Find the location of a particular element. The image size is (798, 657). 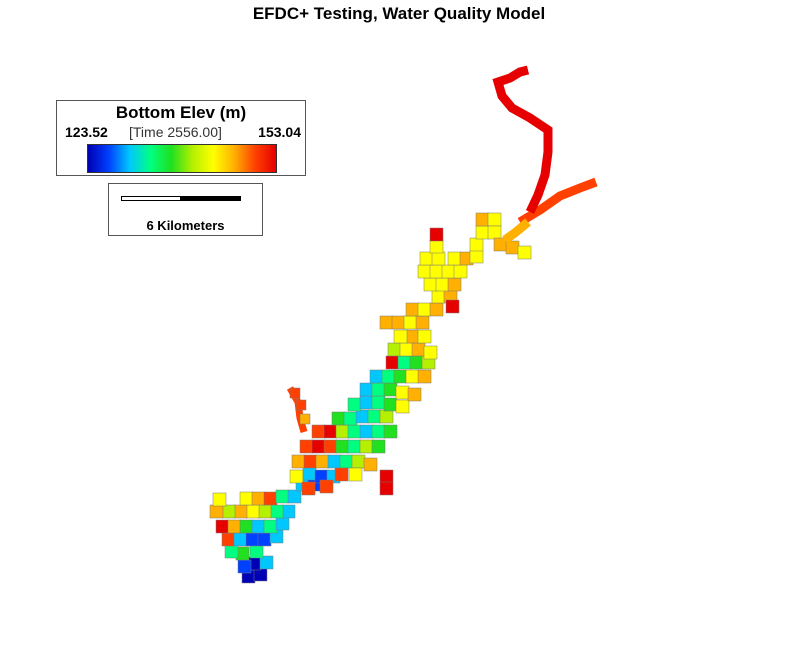

scale-bar-white-segment is located at coordinates (151, 198).